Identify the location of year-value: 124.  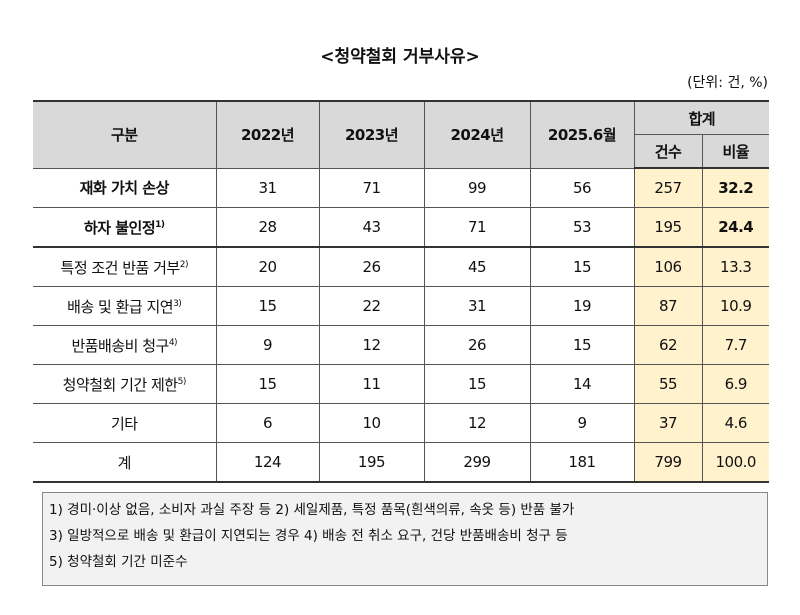
(267, 462).